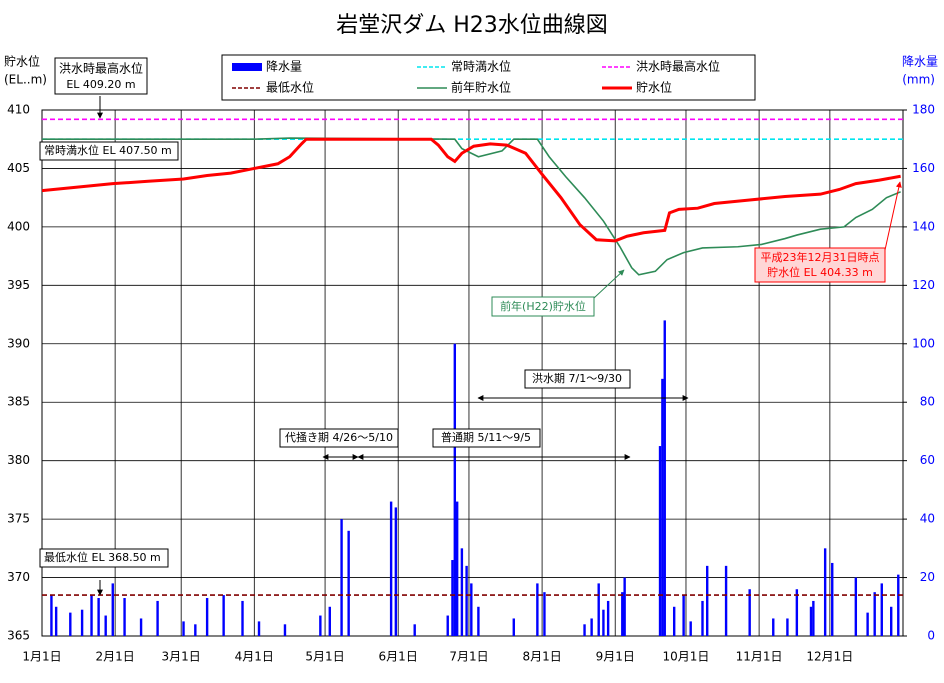 The image size is (944, 683). What do you see at coordinates (284, 67) in the screenshot?
I see `legend-label: 降水量` at bounding box center [284, 67].